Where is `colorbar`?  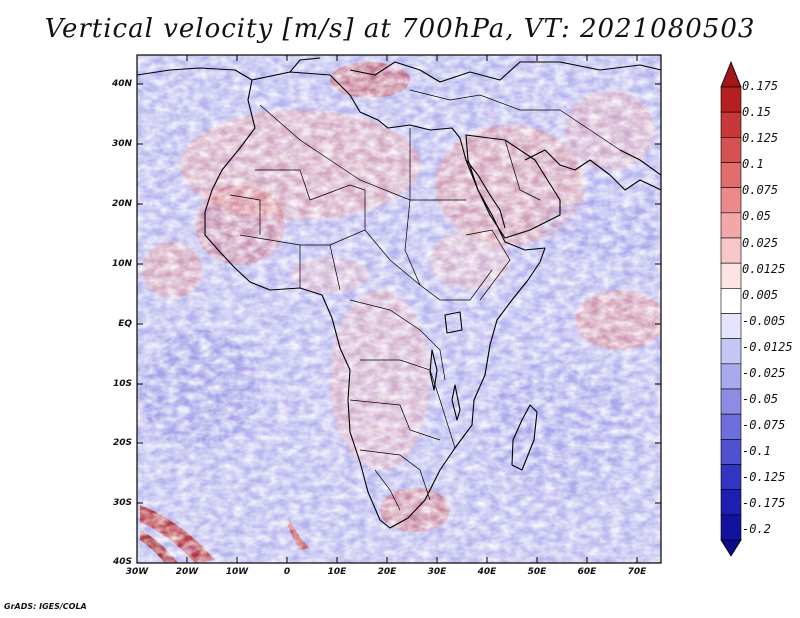
colorbar is located at coordinates (731, 308).